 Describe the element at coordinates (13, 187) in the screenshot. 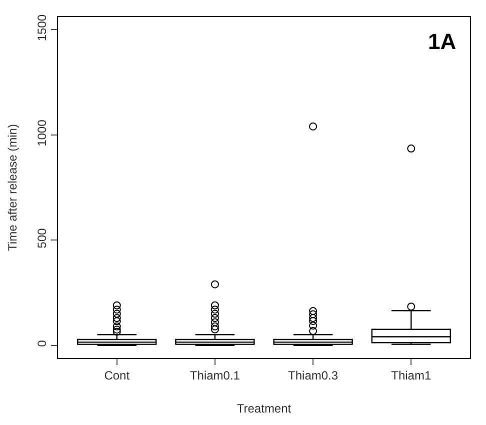

I see `y-axis-title: Time after release (min)` at that location.